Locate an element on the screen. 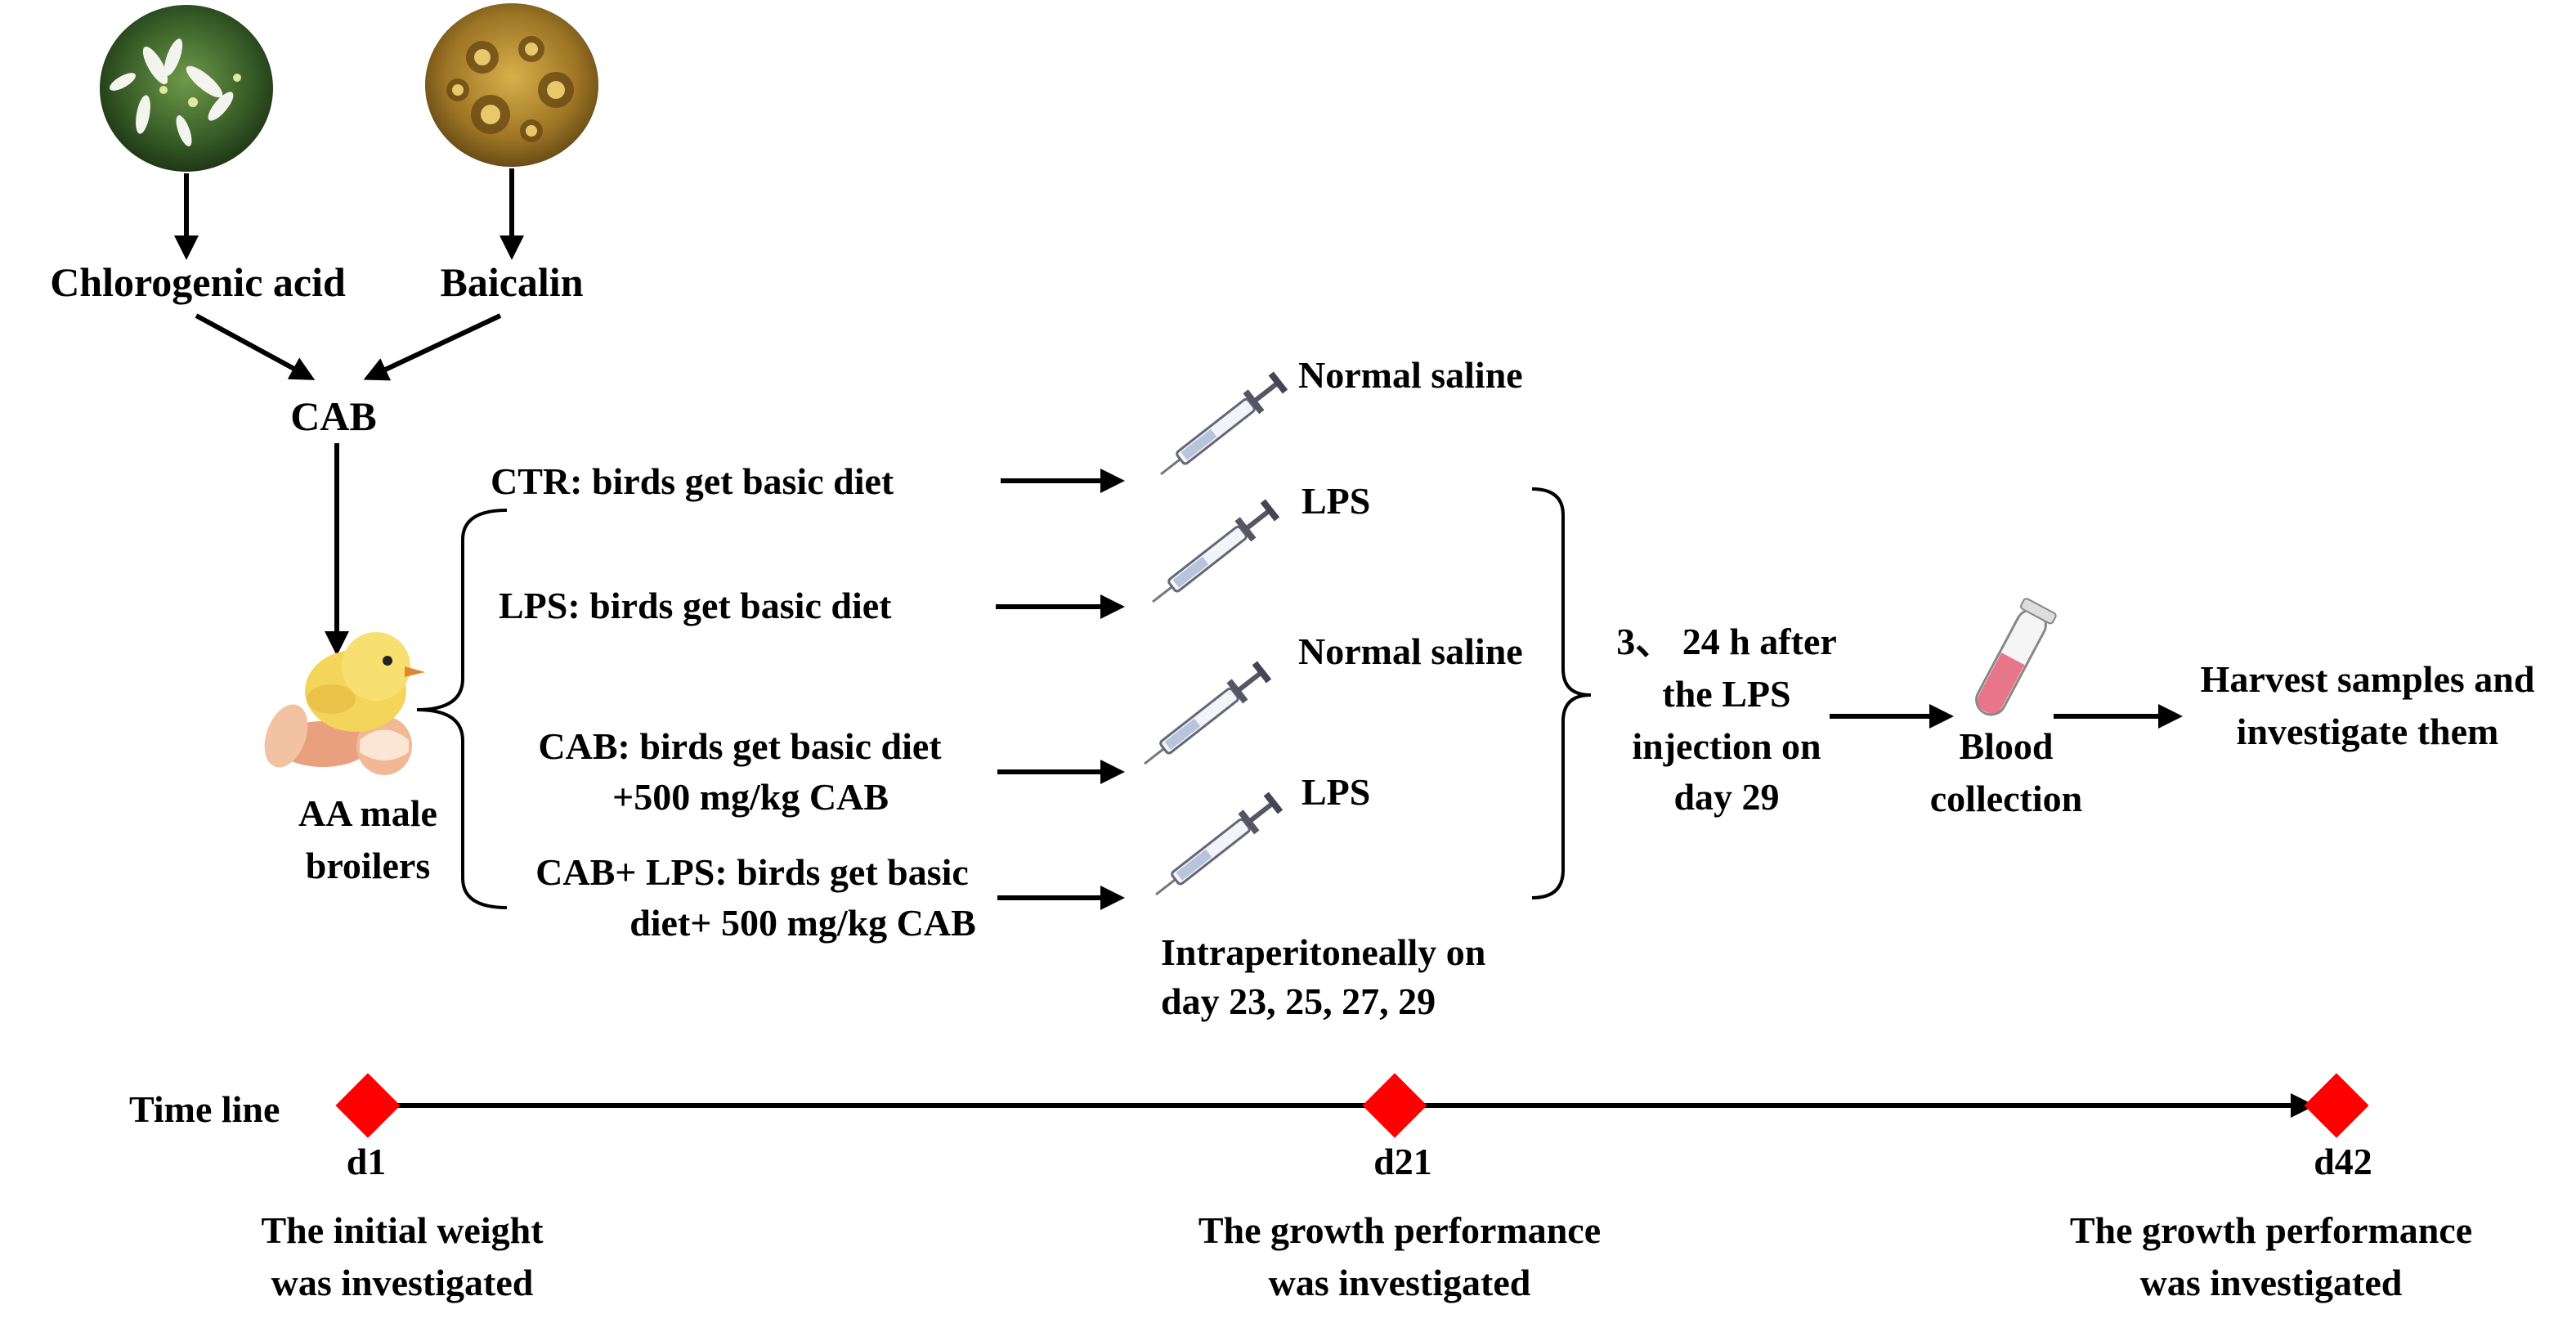 Image resolution: width=2576 pixels, height=1332 pixels. group-lps: LPS: birds get basic diet is located at coordinates (812, 606).